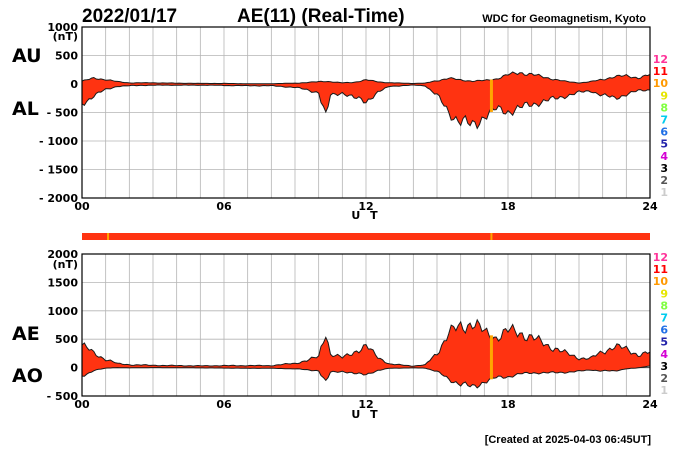 The image size is (700, 450). What do you see at coordinates (26, 334) in the screenshot?
I see `side-label-ae: AE` at bounding box center [26, 334].